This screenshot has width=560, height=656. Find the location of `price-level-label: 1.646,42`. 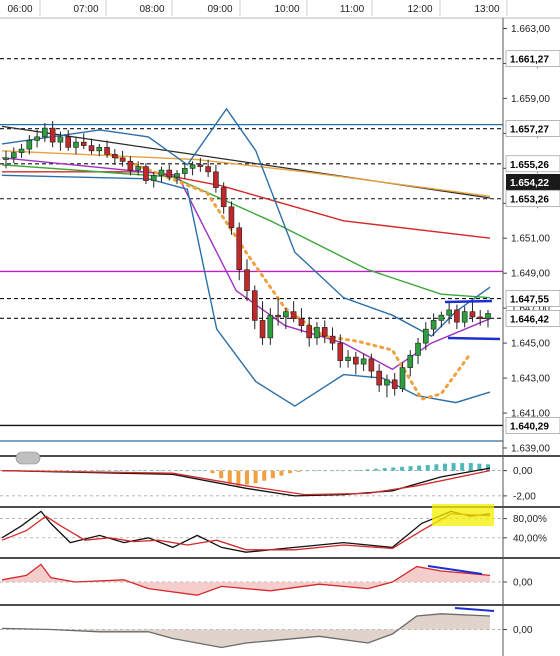

price-level-label: 1.646,42 is located at coordinates (529, 319).